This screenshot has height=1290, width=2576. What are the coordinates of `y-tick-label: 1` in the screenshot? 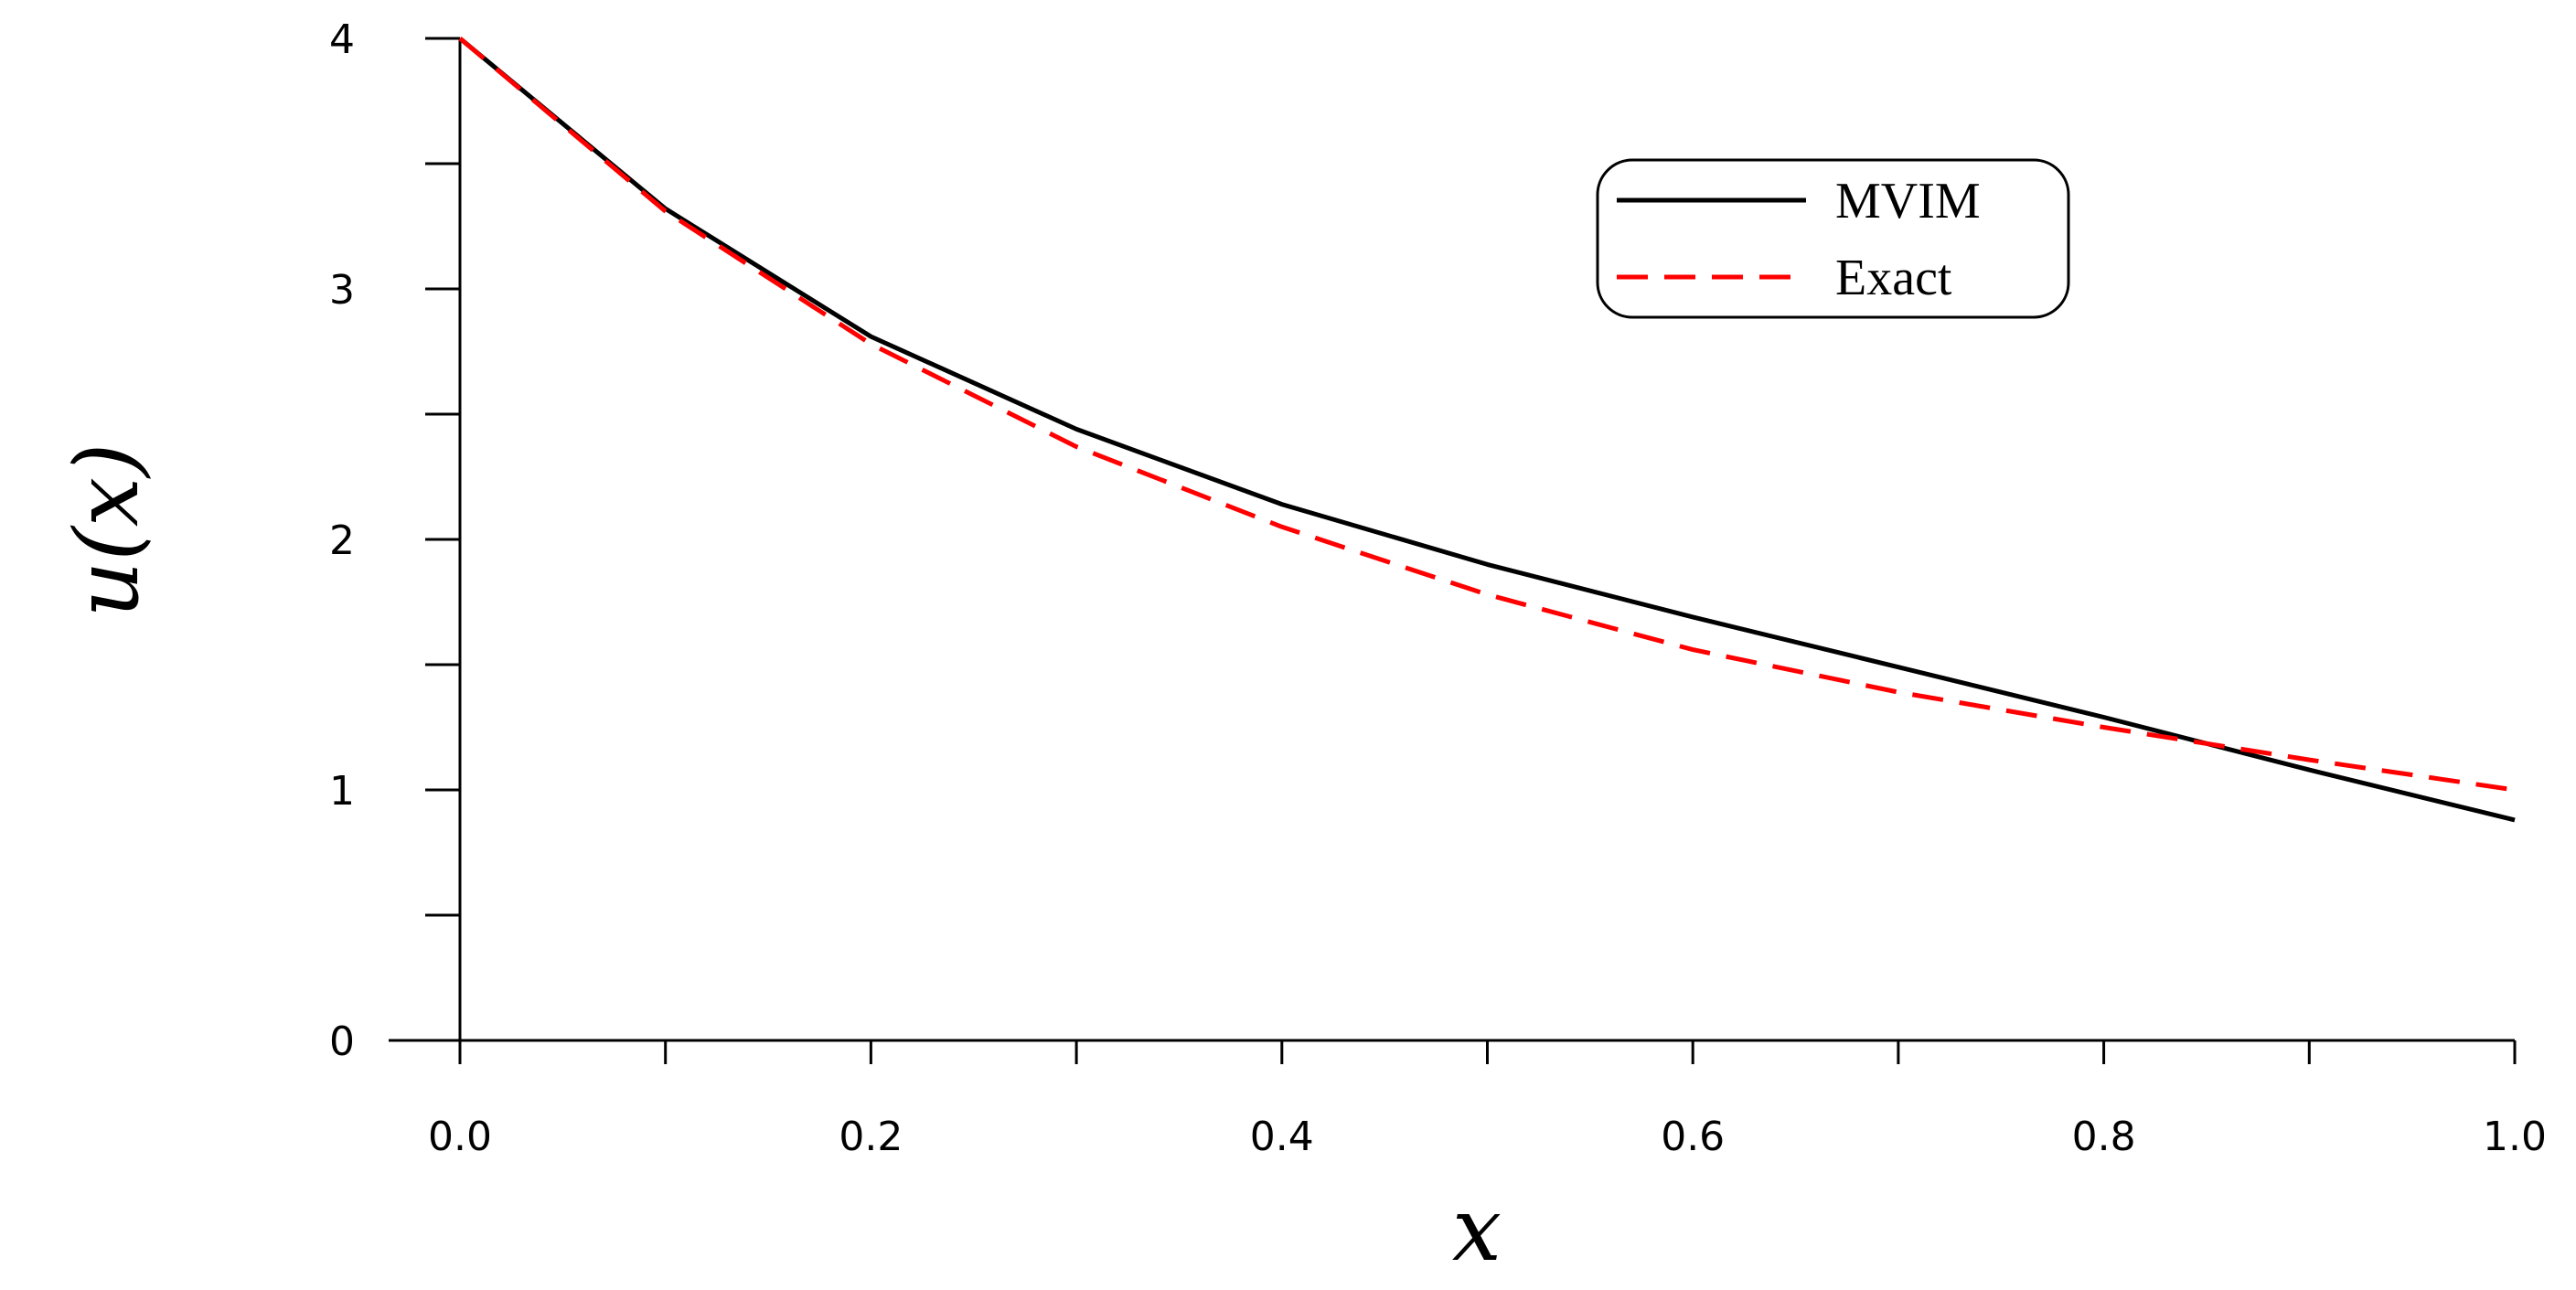 It's located at (342, 791).